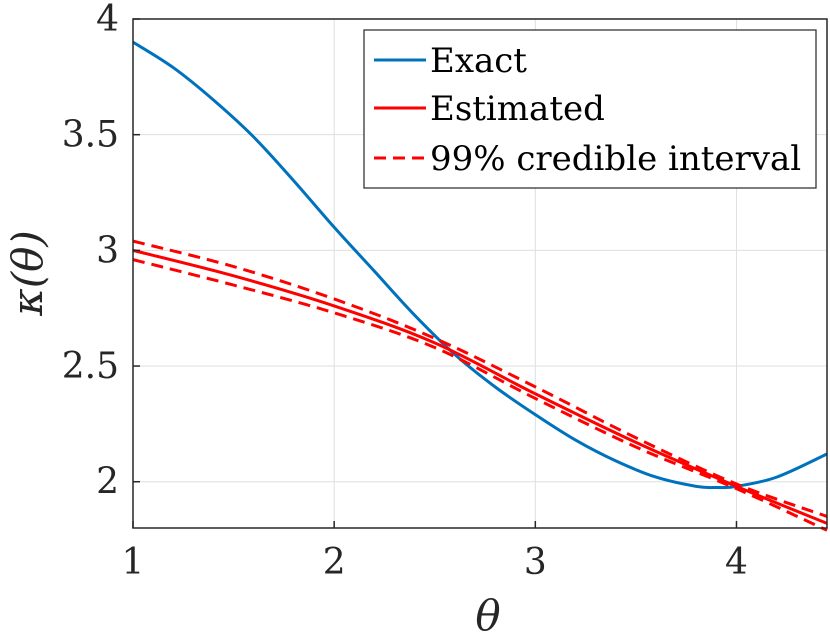 This screenshot has height=642, width=830. Describe the element at coordinates (478, 61) in the screenshot. I see `legend-label-exact: Exact` at that location.